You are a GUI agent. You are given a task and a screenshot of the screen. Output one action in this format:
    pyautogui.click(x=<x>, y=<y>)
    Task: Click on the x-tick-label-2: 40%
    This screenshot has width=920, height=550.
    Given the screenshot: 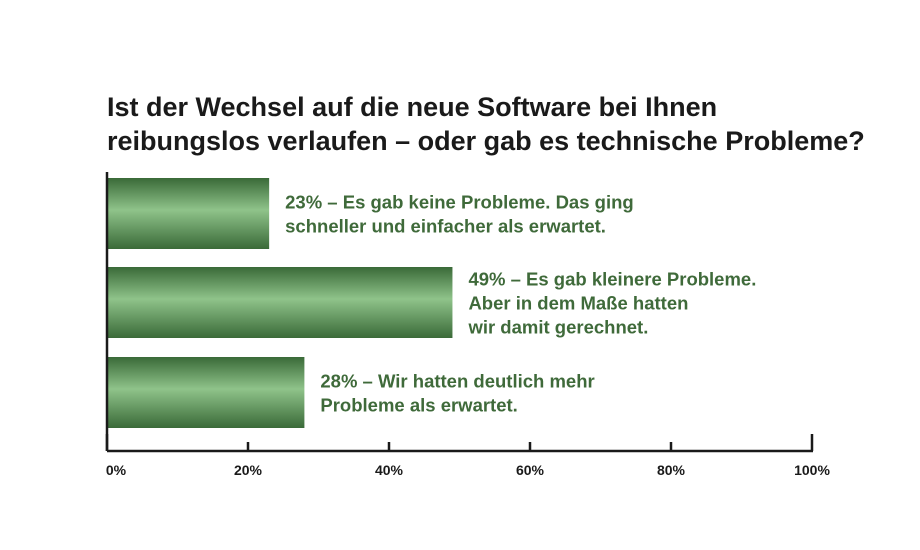 What is the action you would take?
    pyautogui.click(x=389, y=470)
    